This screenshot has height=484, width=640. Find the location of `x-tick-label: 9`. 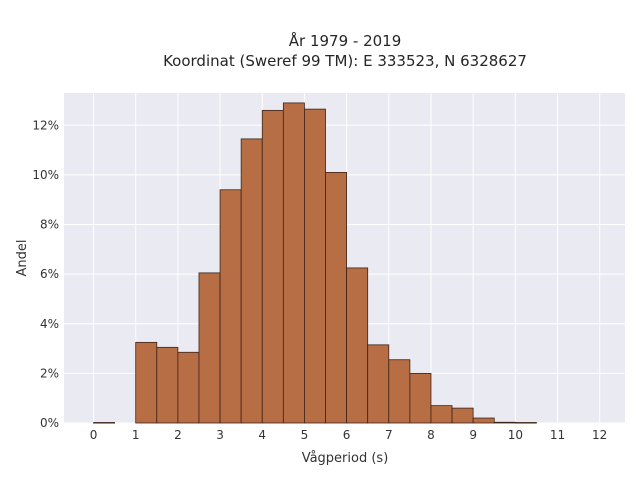

x-tick-label: 9 is located at coordinates (473, 435).